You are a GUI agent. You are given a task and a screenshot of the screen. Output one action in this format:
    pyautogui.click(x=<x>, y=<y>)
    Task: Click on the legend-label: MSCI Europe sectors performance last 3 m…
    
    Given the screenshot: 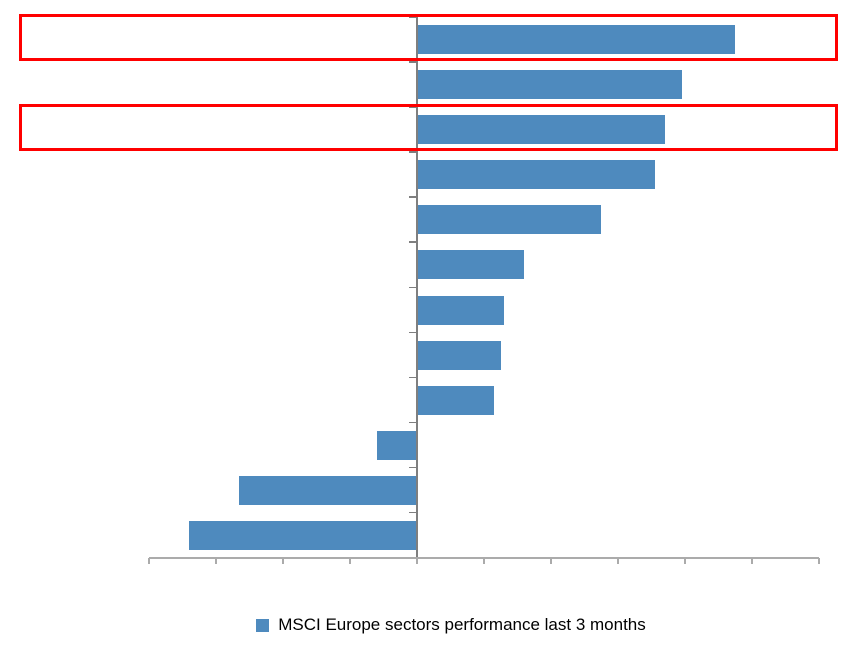 What is the action you would take?
    pyautogui.click(x=462, y=624)
    